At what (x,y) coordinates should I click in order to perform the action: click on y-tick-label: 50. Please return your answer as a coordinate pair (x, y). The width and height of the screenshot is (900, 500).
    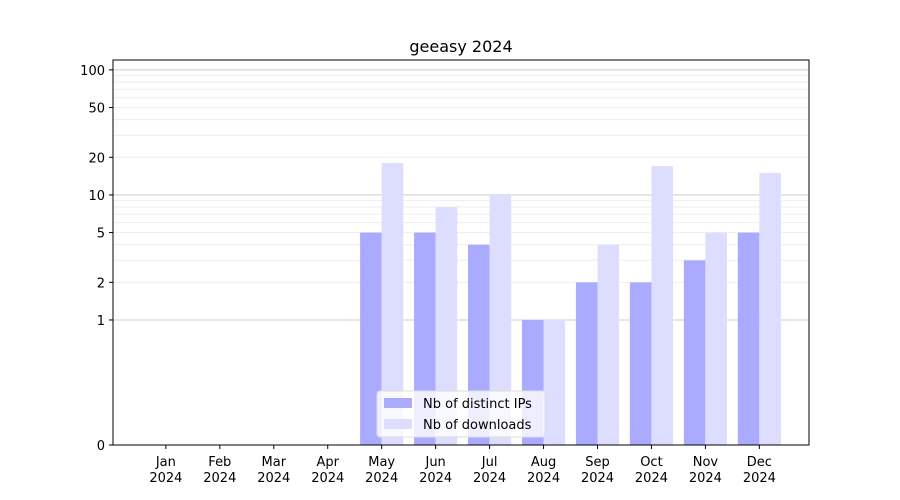
    Looking at the image, I should click on (96, 109).